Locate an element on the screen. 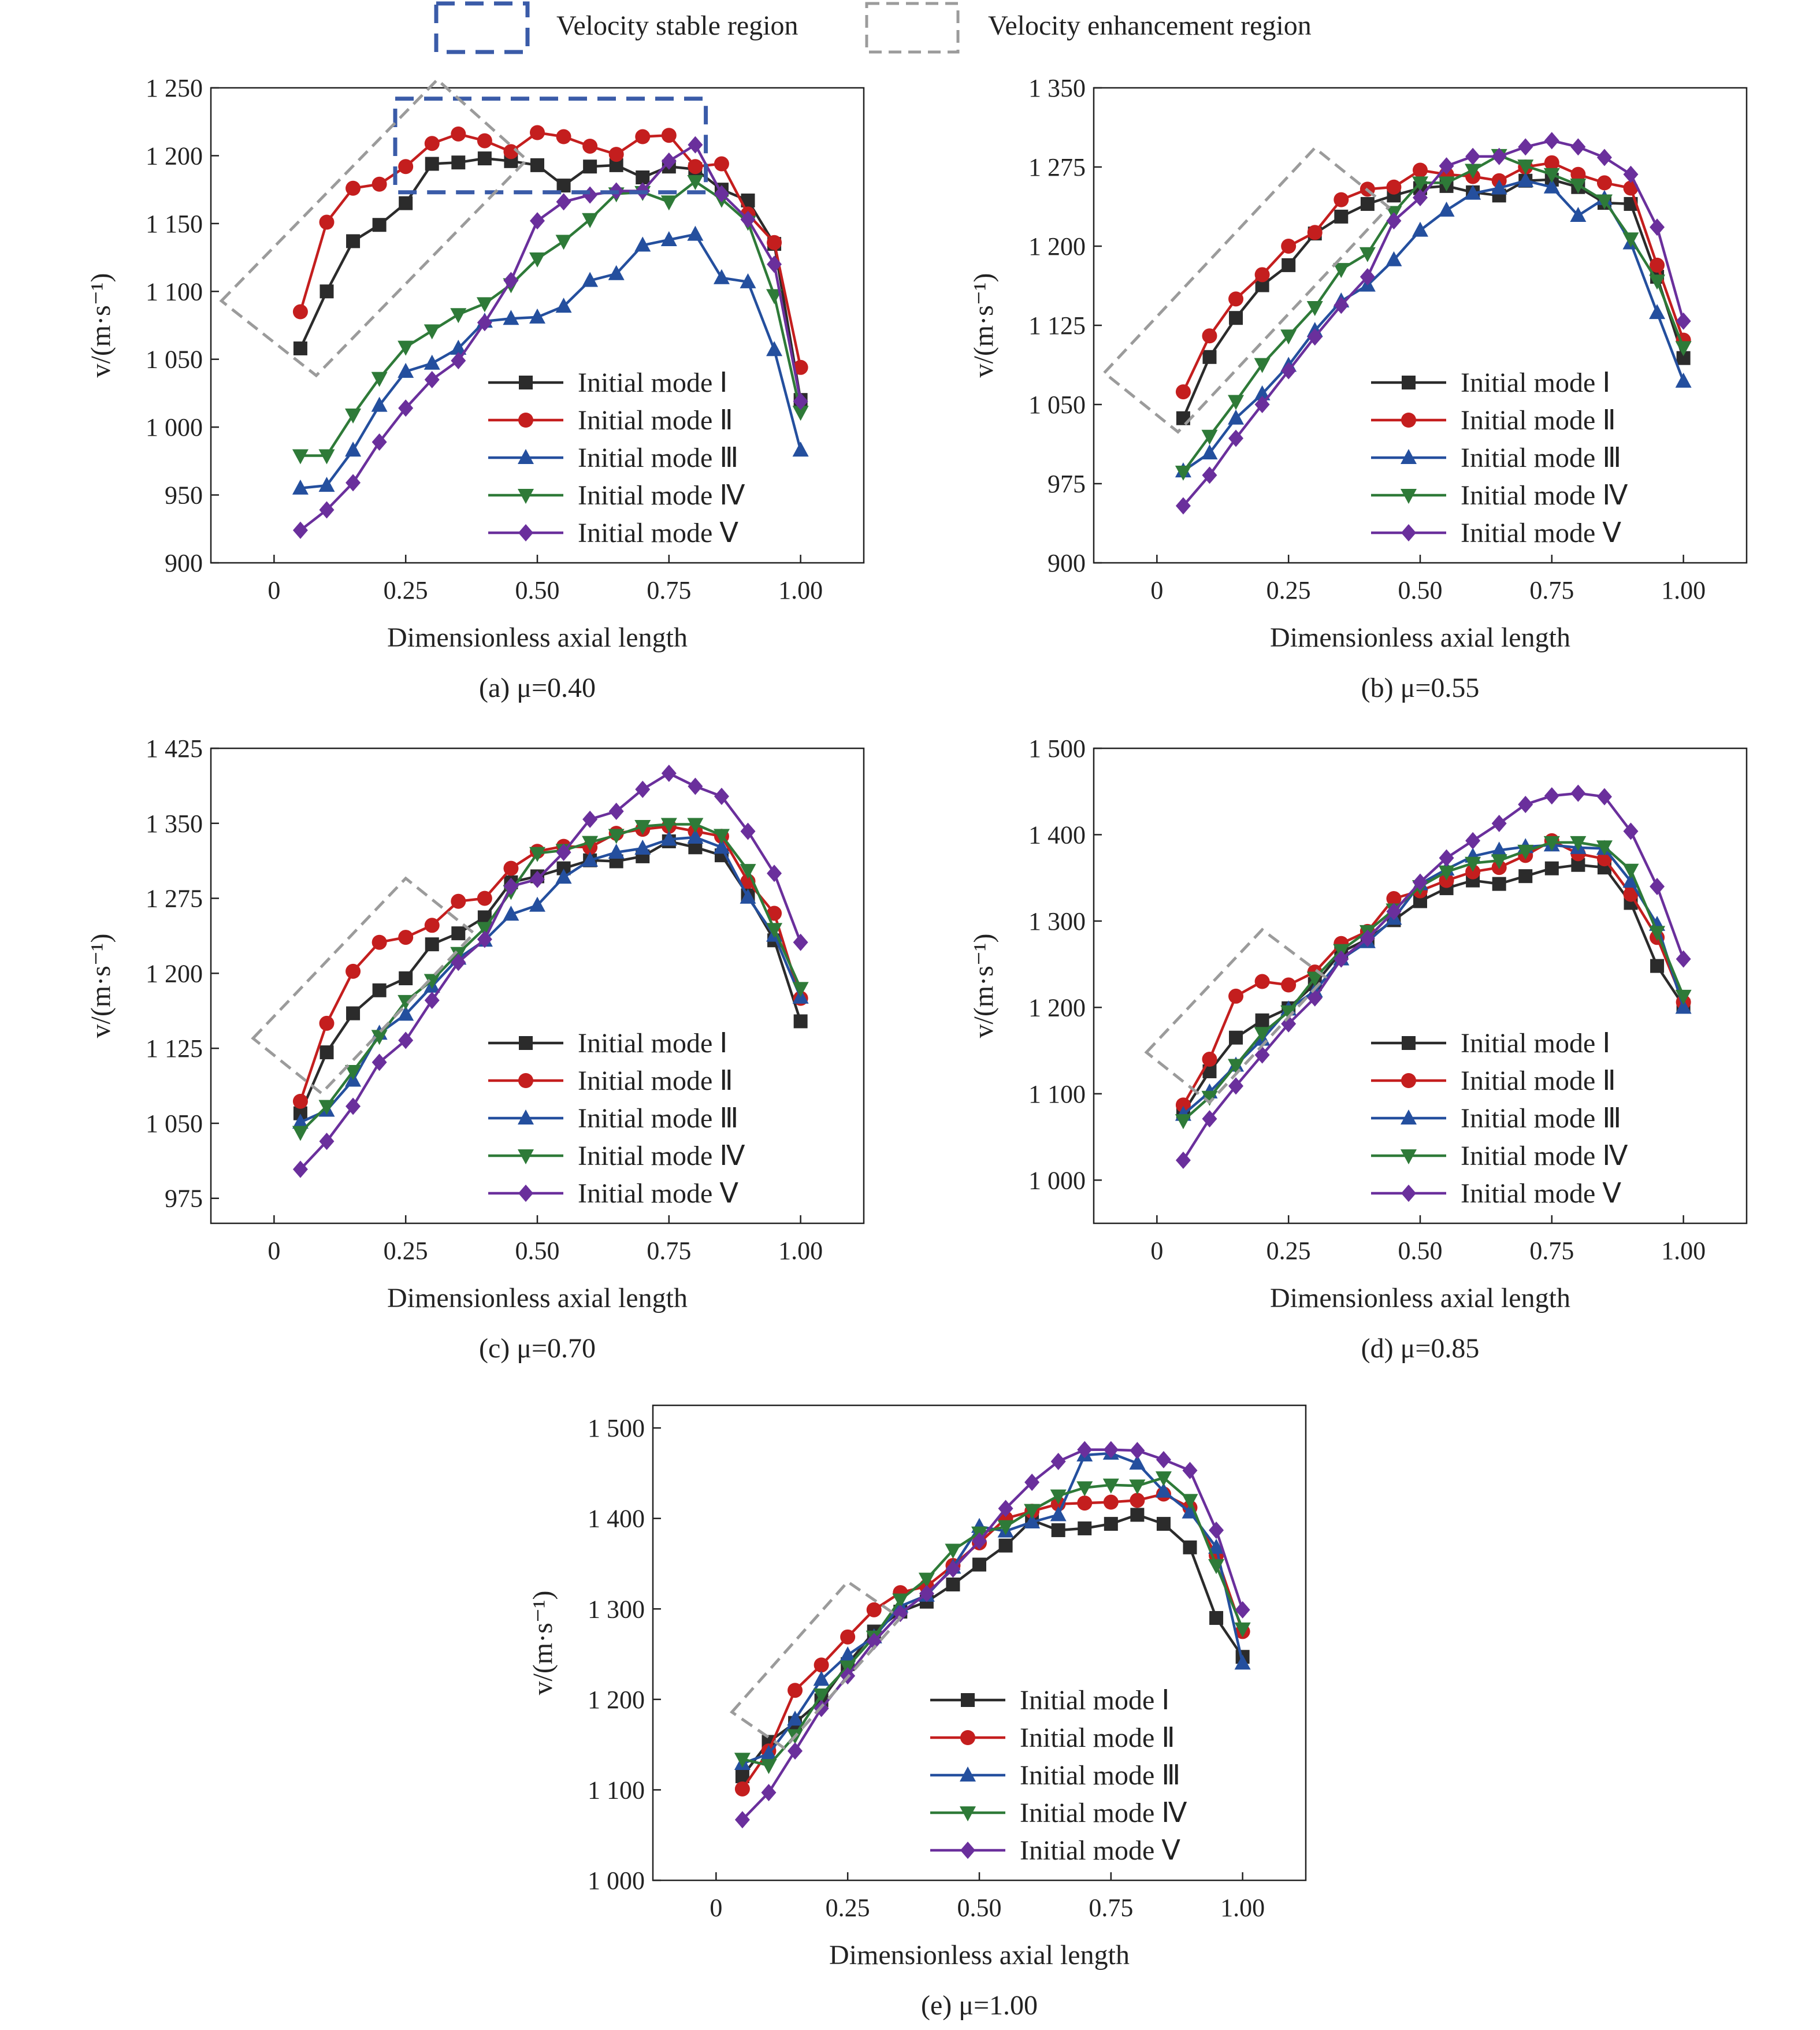  panel-caption: (d) μ=0.85 is located at coordinates (1420, 1348).